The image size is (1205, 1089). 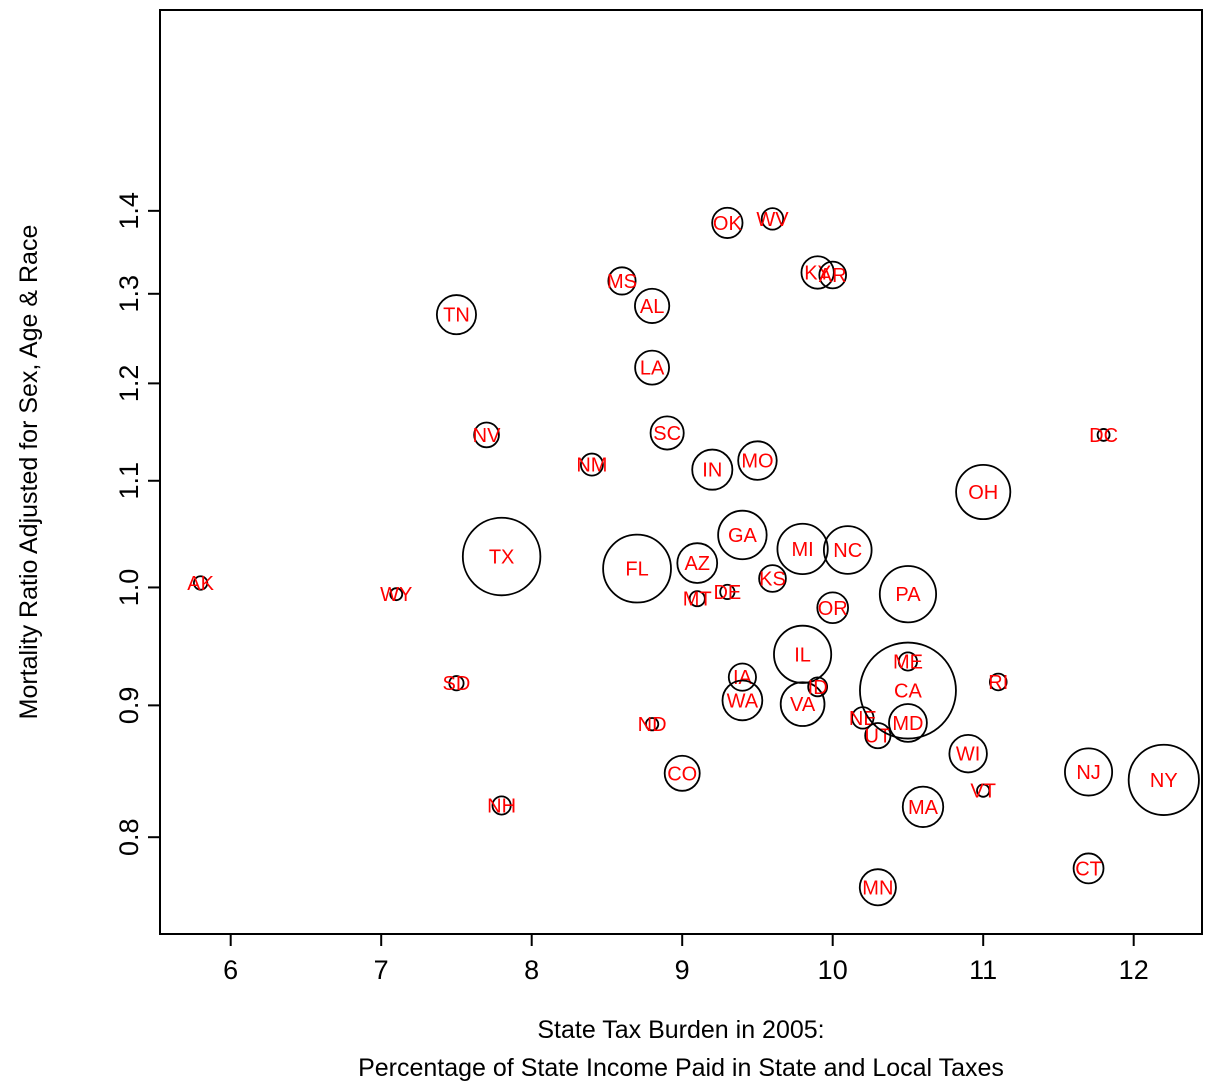 I want to click on point-marker-pa, so click(x=908, y=594).